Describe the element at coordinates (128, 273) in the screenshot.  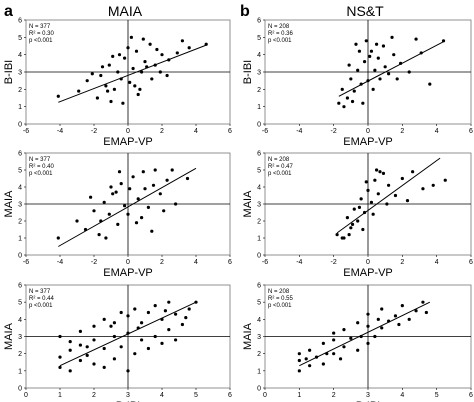
I see `x-axis-label: EMAP-VP` at that location.